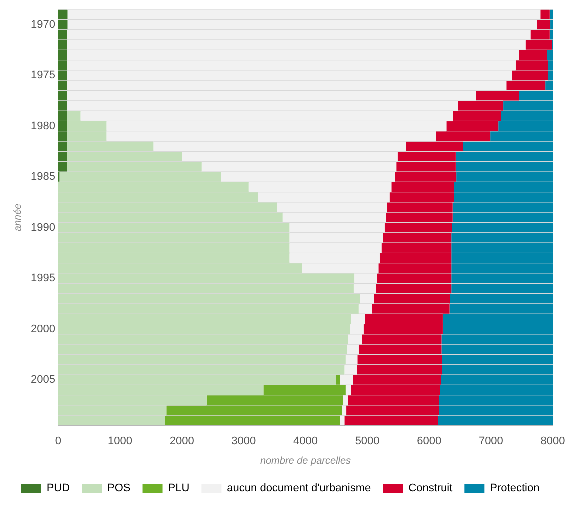 The image size is (569, 508). I want to click on x-tick-label: 3000, so click(244, 441).